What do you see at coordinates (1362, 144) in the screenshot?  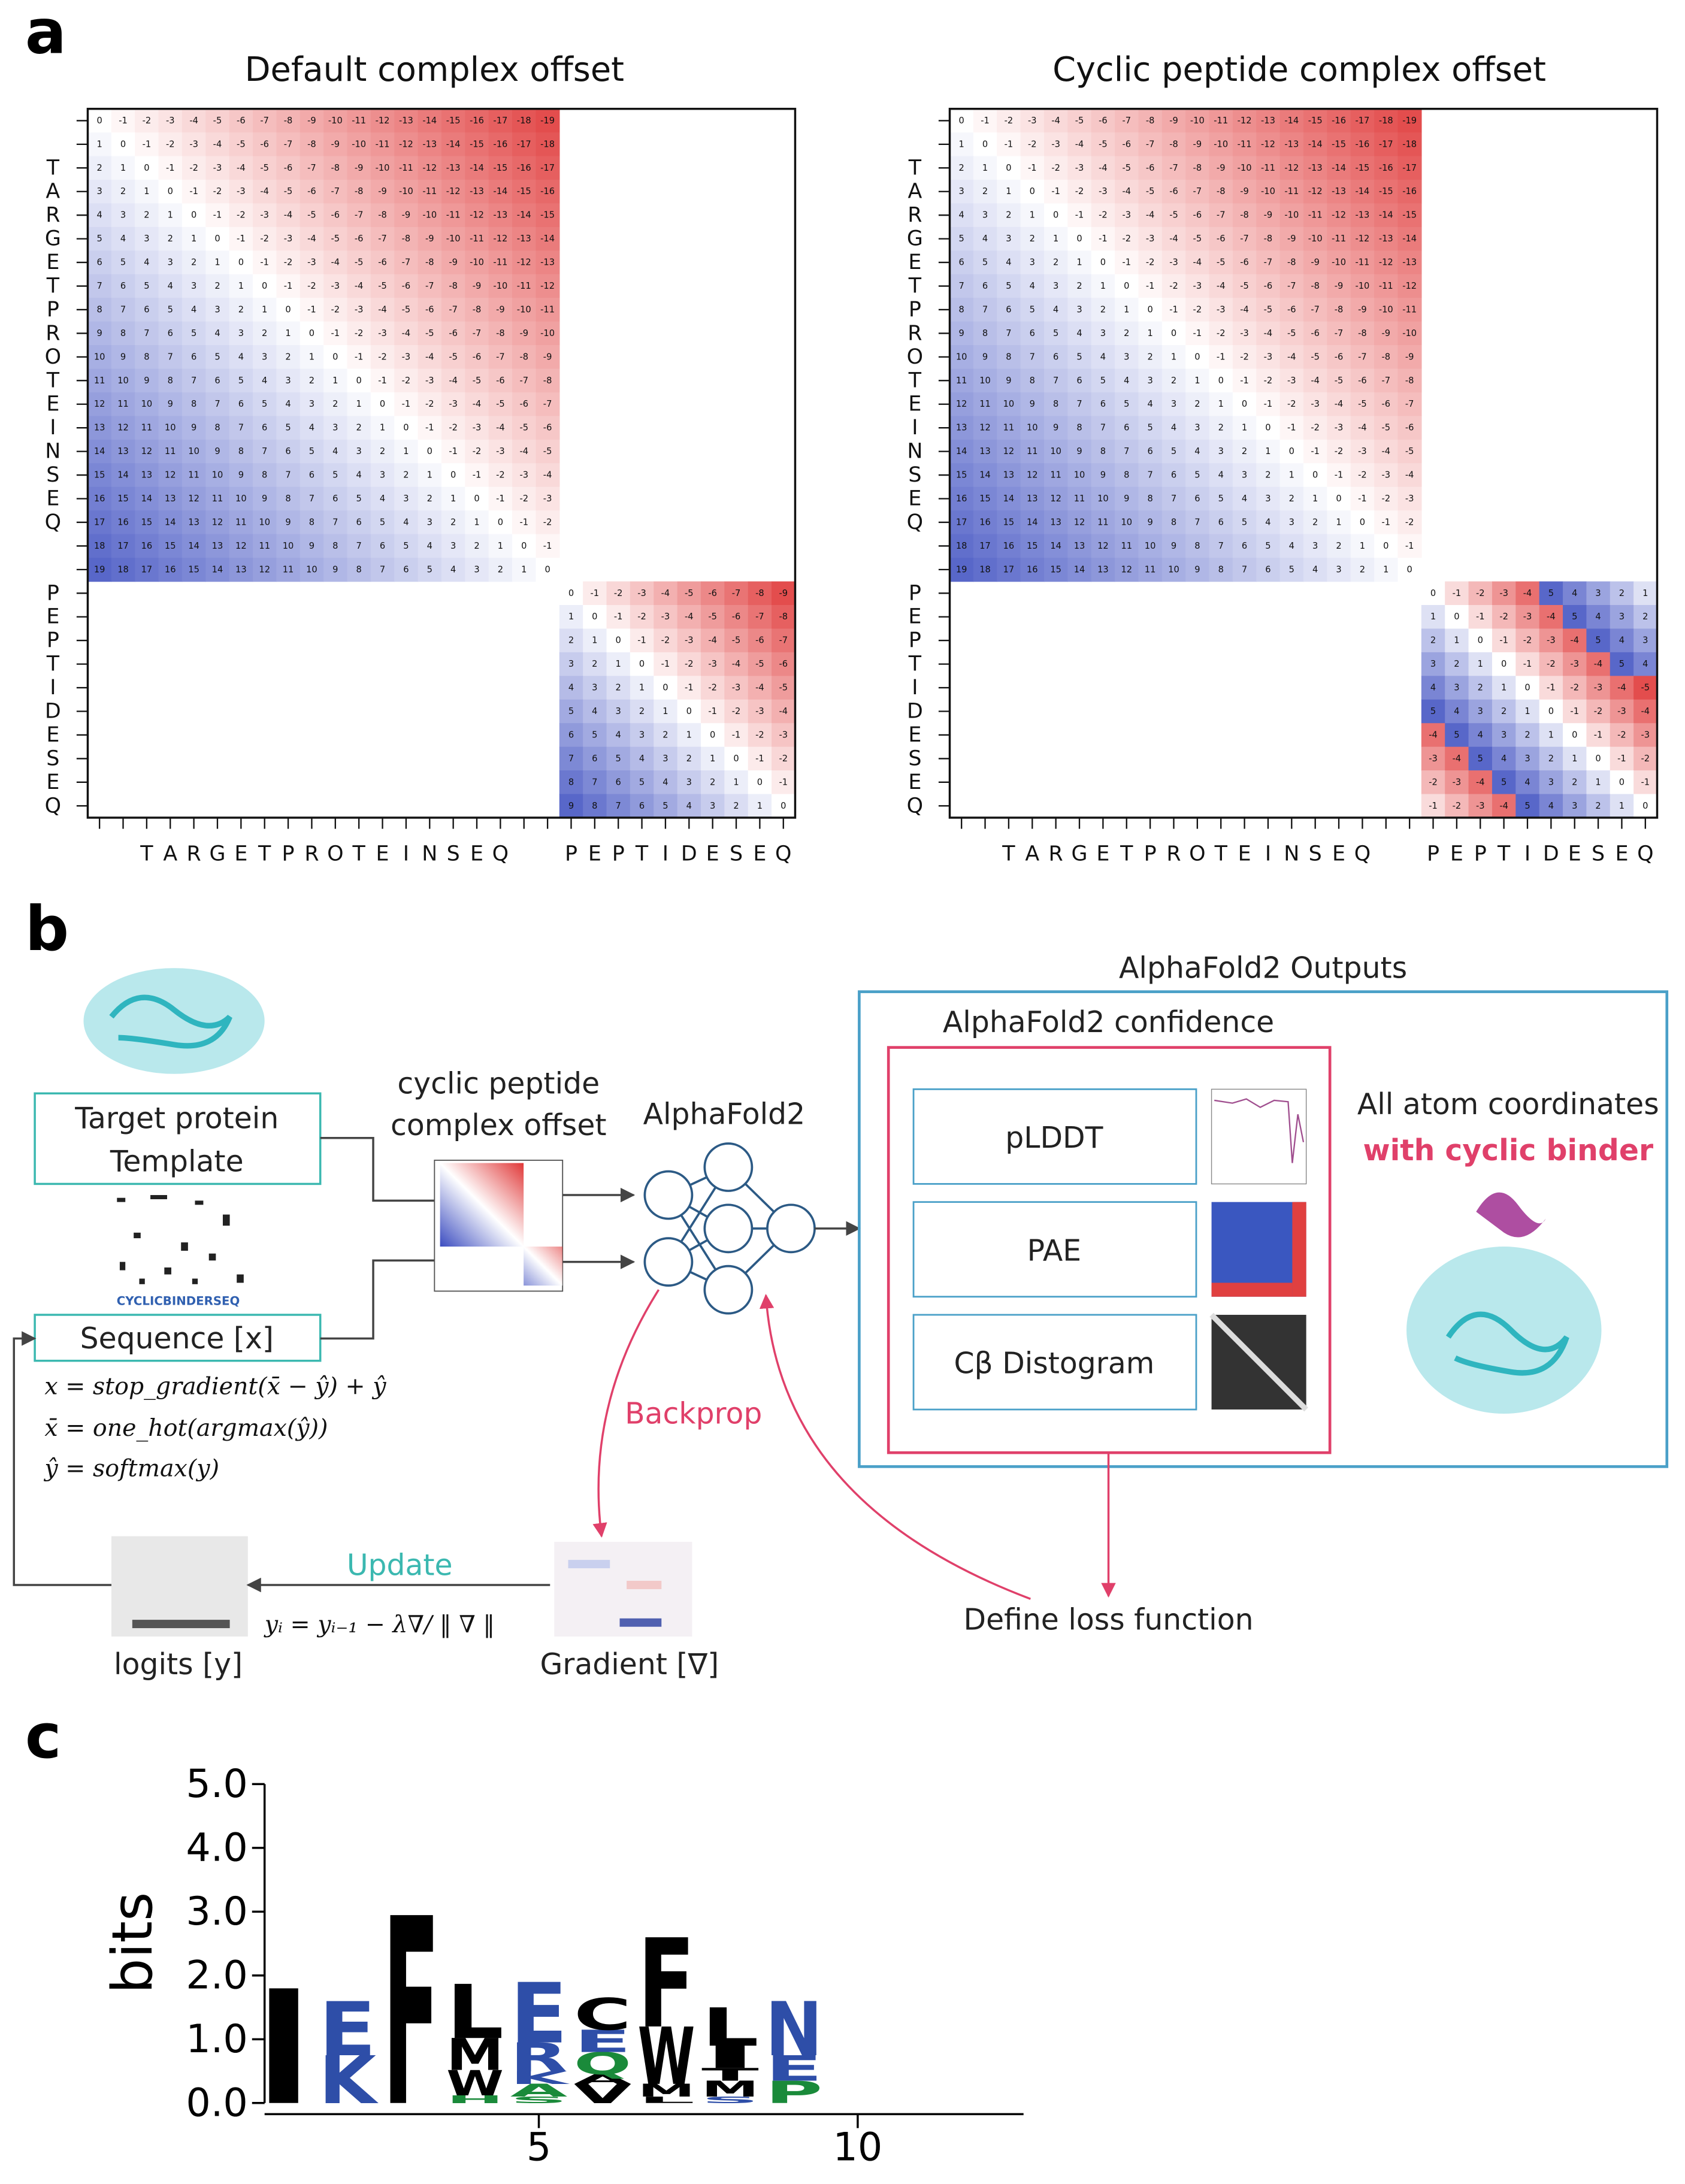 I see `cell-value: -16` at bounding box center [1362, 144].